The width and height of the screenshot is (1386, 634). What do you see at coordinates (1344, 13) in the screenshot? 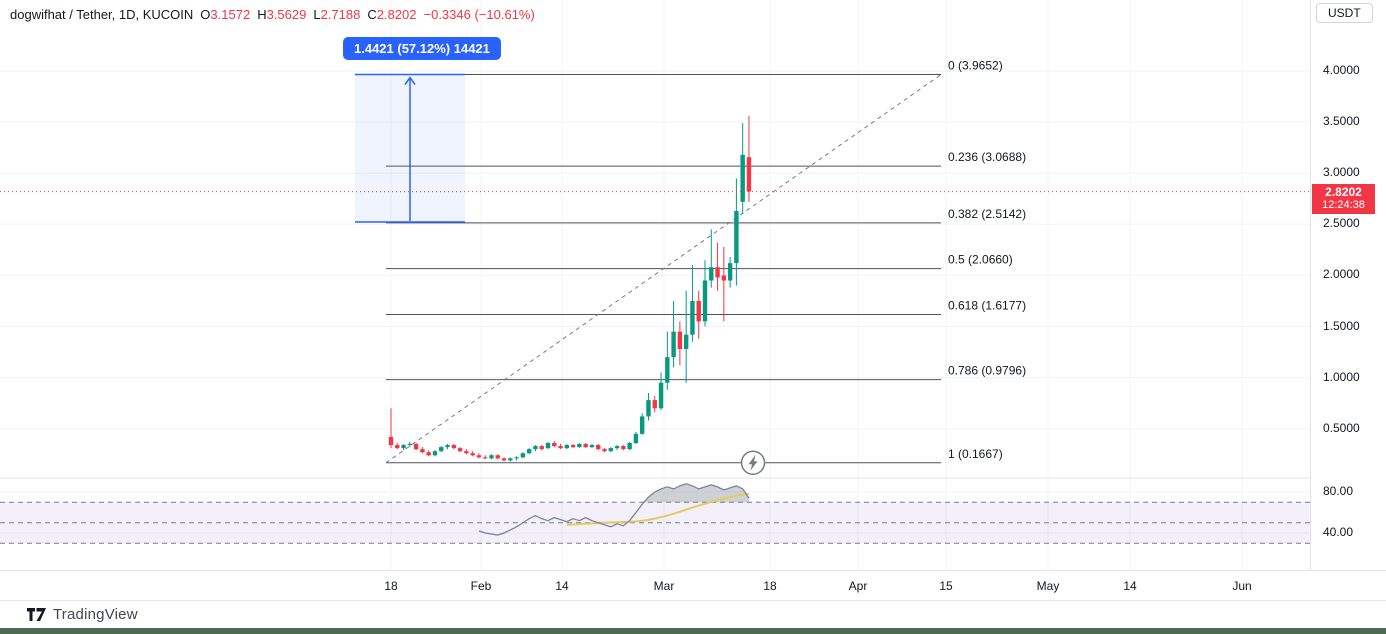
I see `currency-button: USDT` at bounding box center [1344, 13].